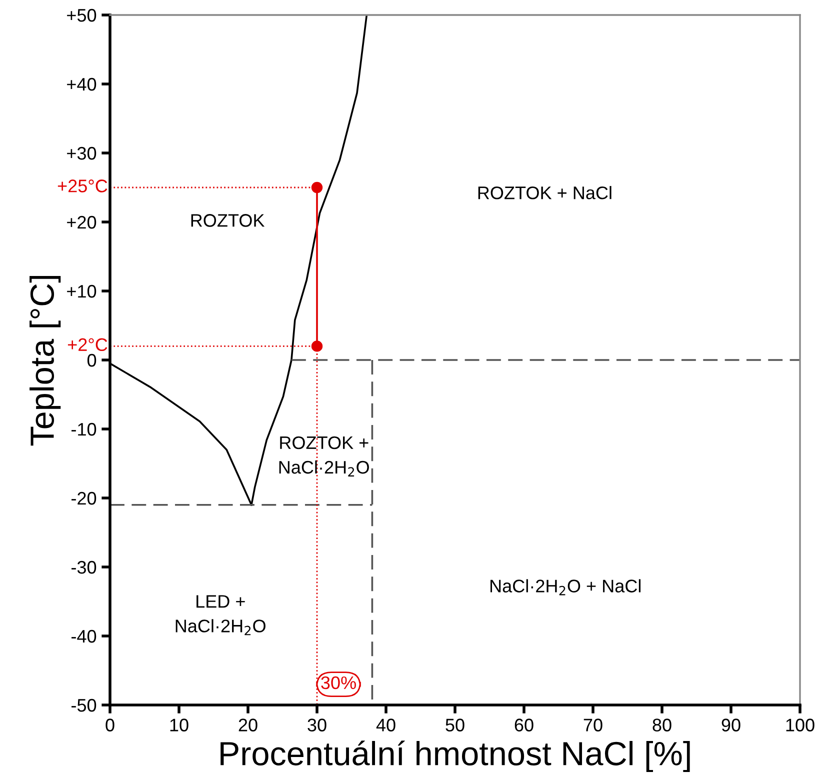  I want to click on x-tick-label: 90, so click(731, 725).